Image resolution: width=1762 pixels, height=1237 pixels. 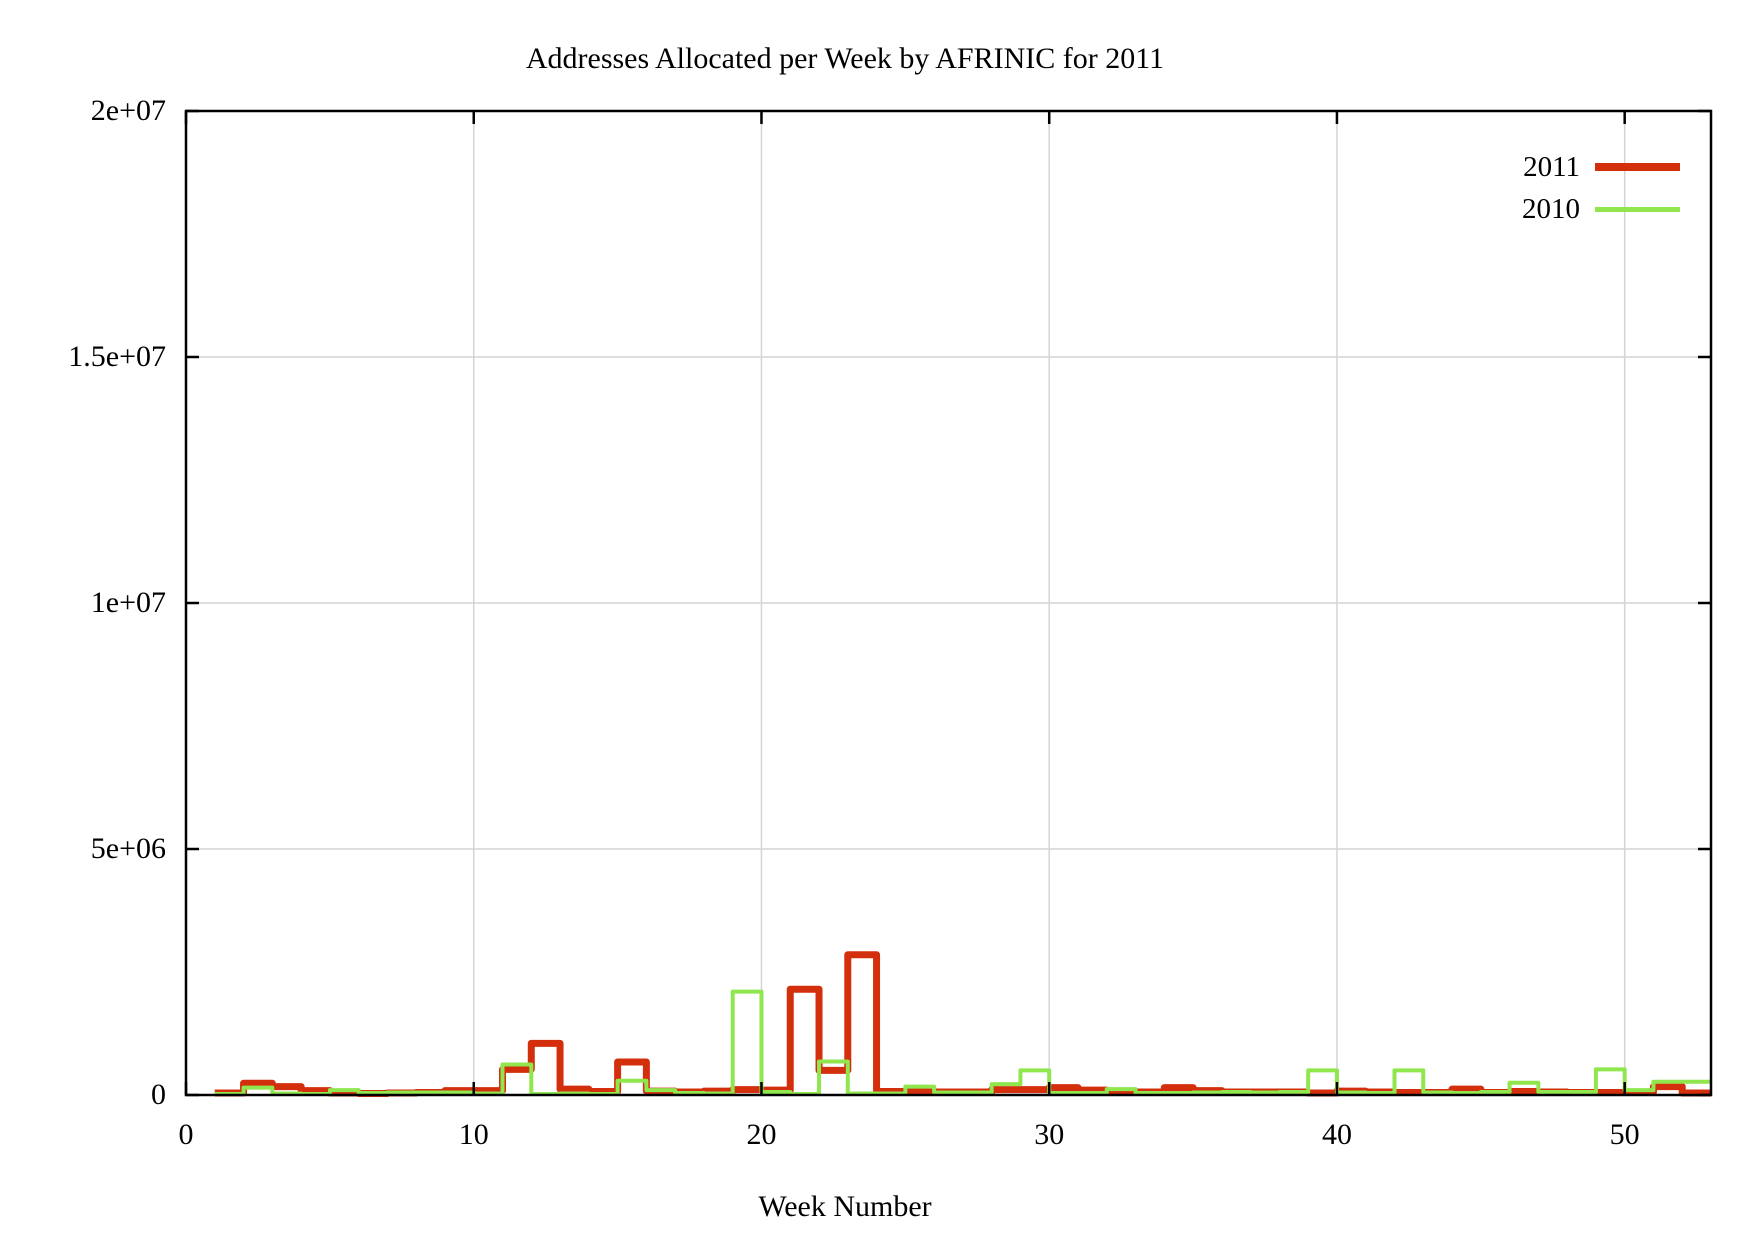 What do you see at coordinates (1049, 1134) in the screenshot?
I see `x-tick-label-30: 30` at bounding box center [1049, 1134].